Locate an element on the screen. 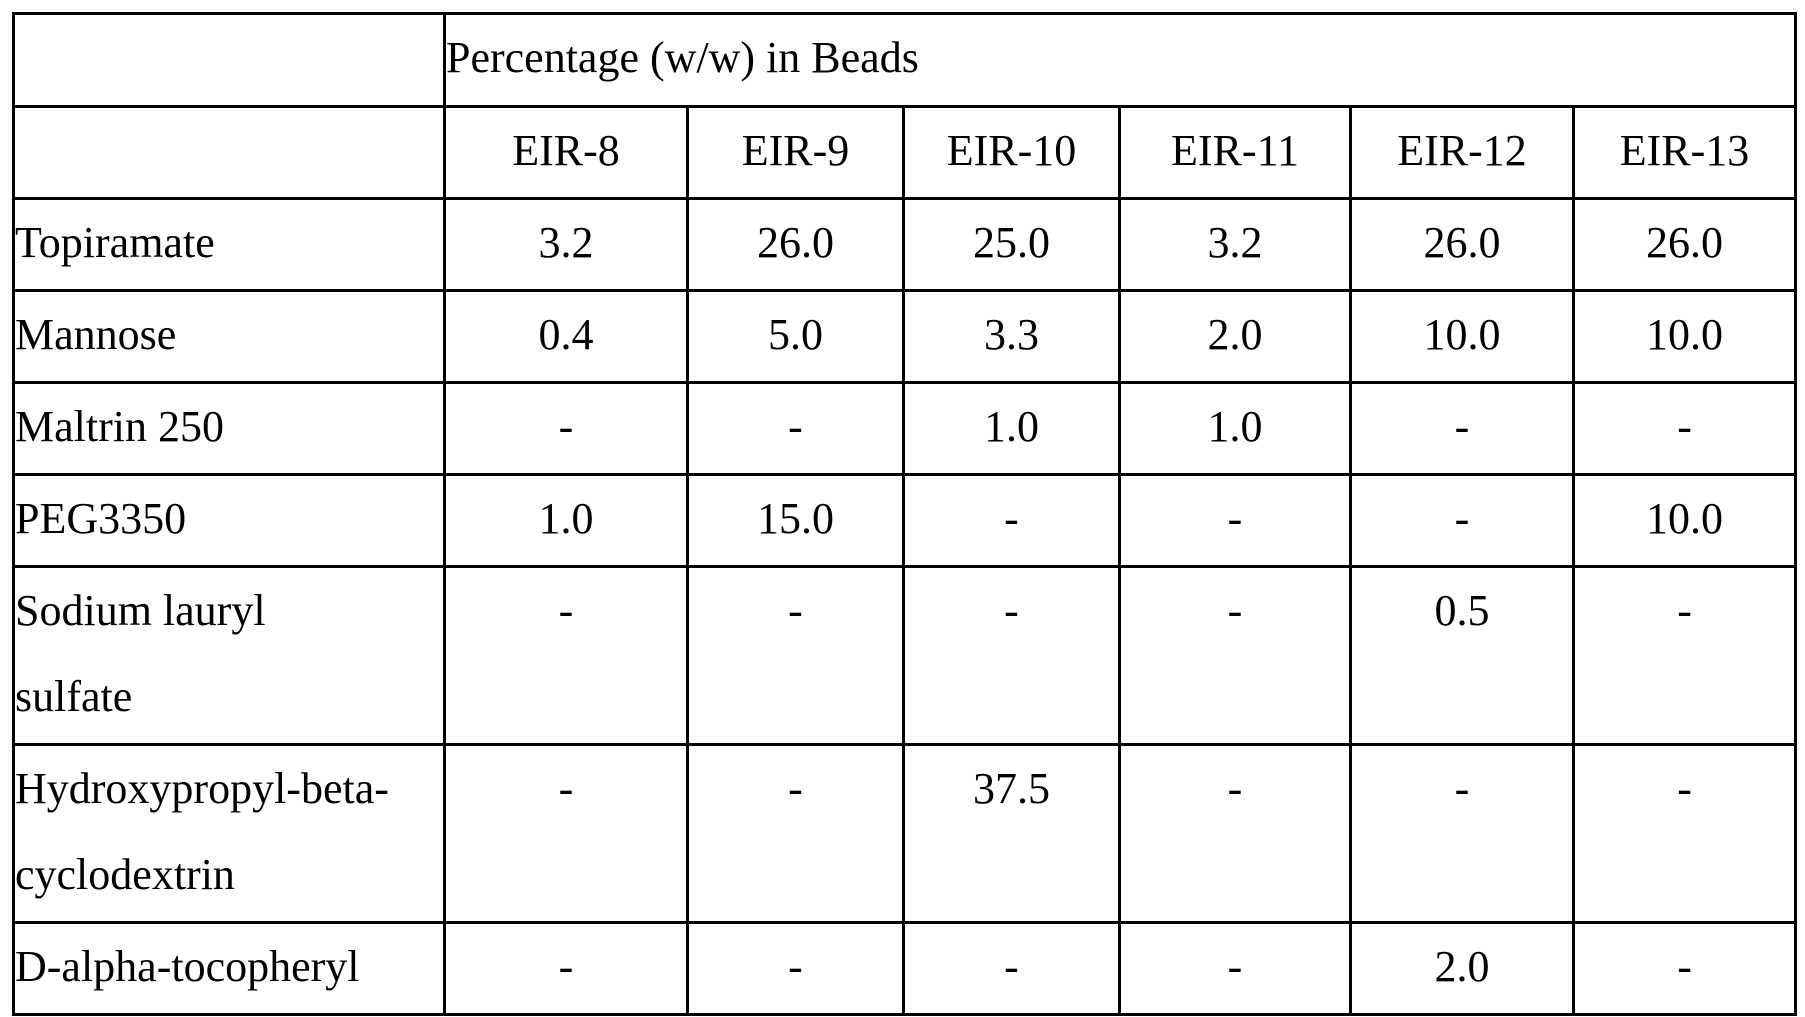  row-label-line: Topiramate is located at coordinates (115, 242).